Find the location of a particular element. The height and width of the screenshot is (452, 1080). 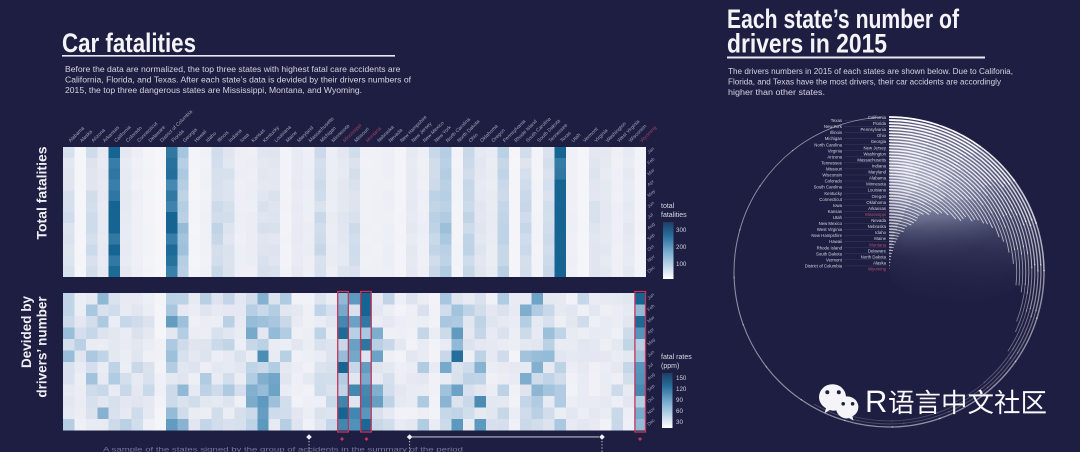

svg-text: Mississippi is located at coordinates (875, 214).